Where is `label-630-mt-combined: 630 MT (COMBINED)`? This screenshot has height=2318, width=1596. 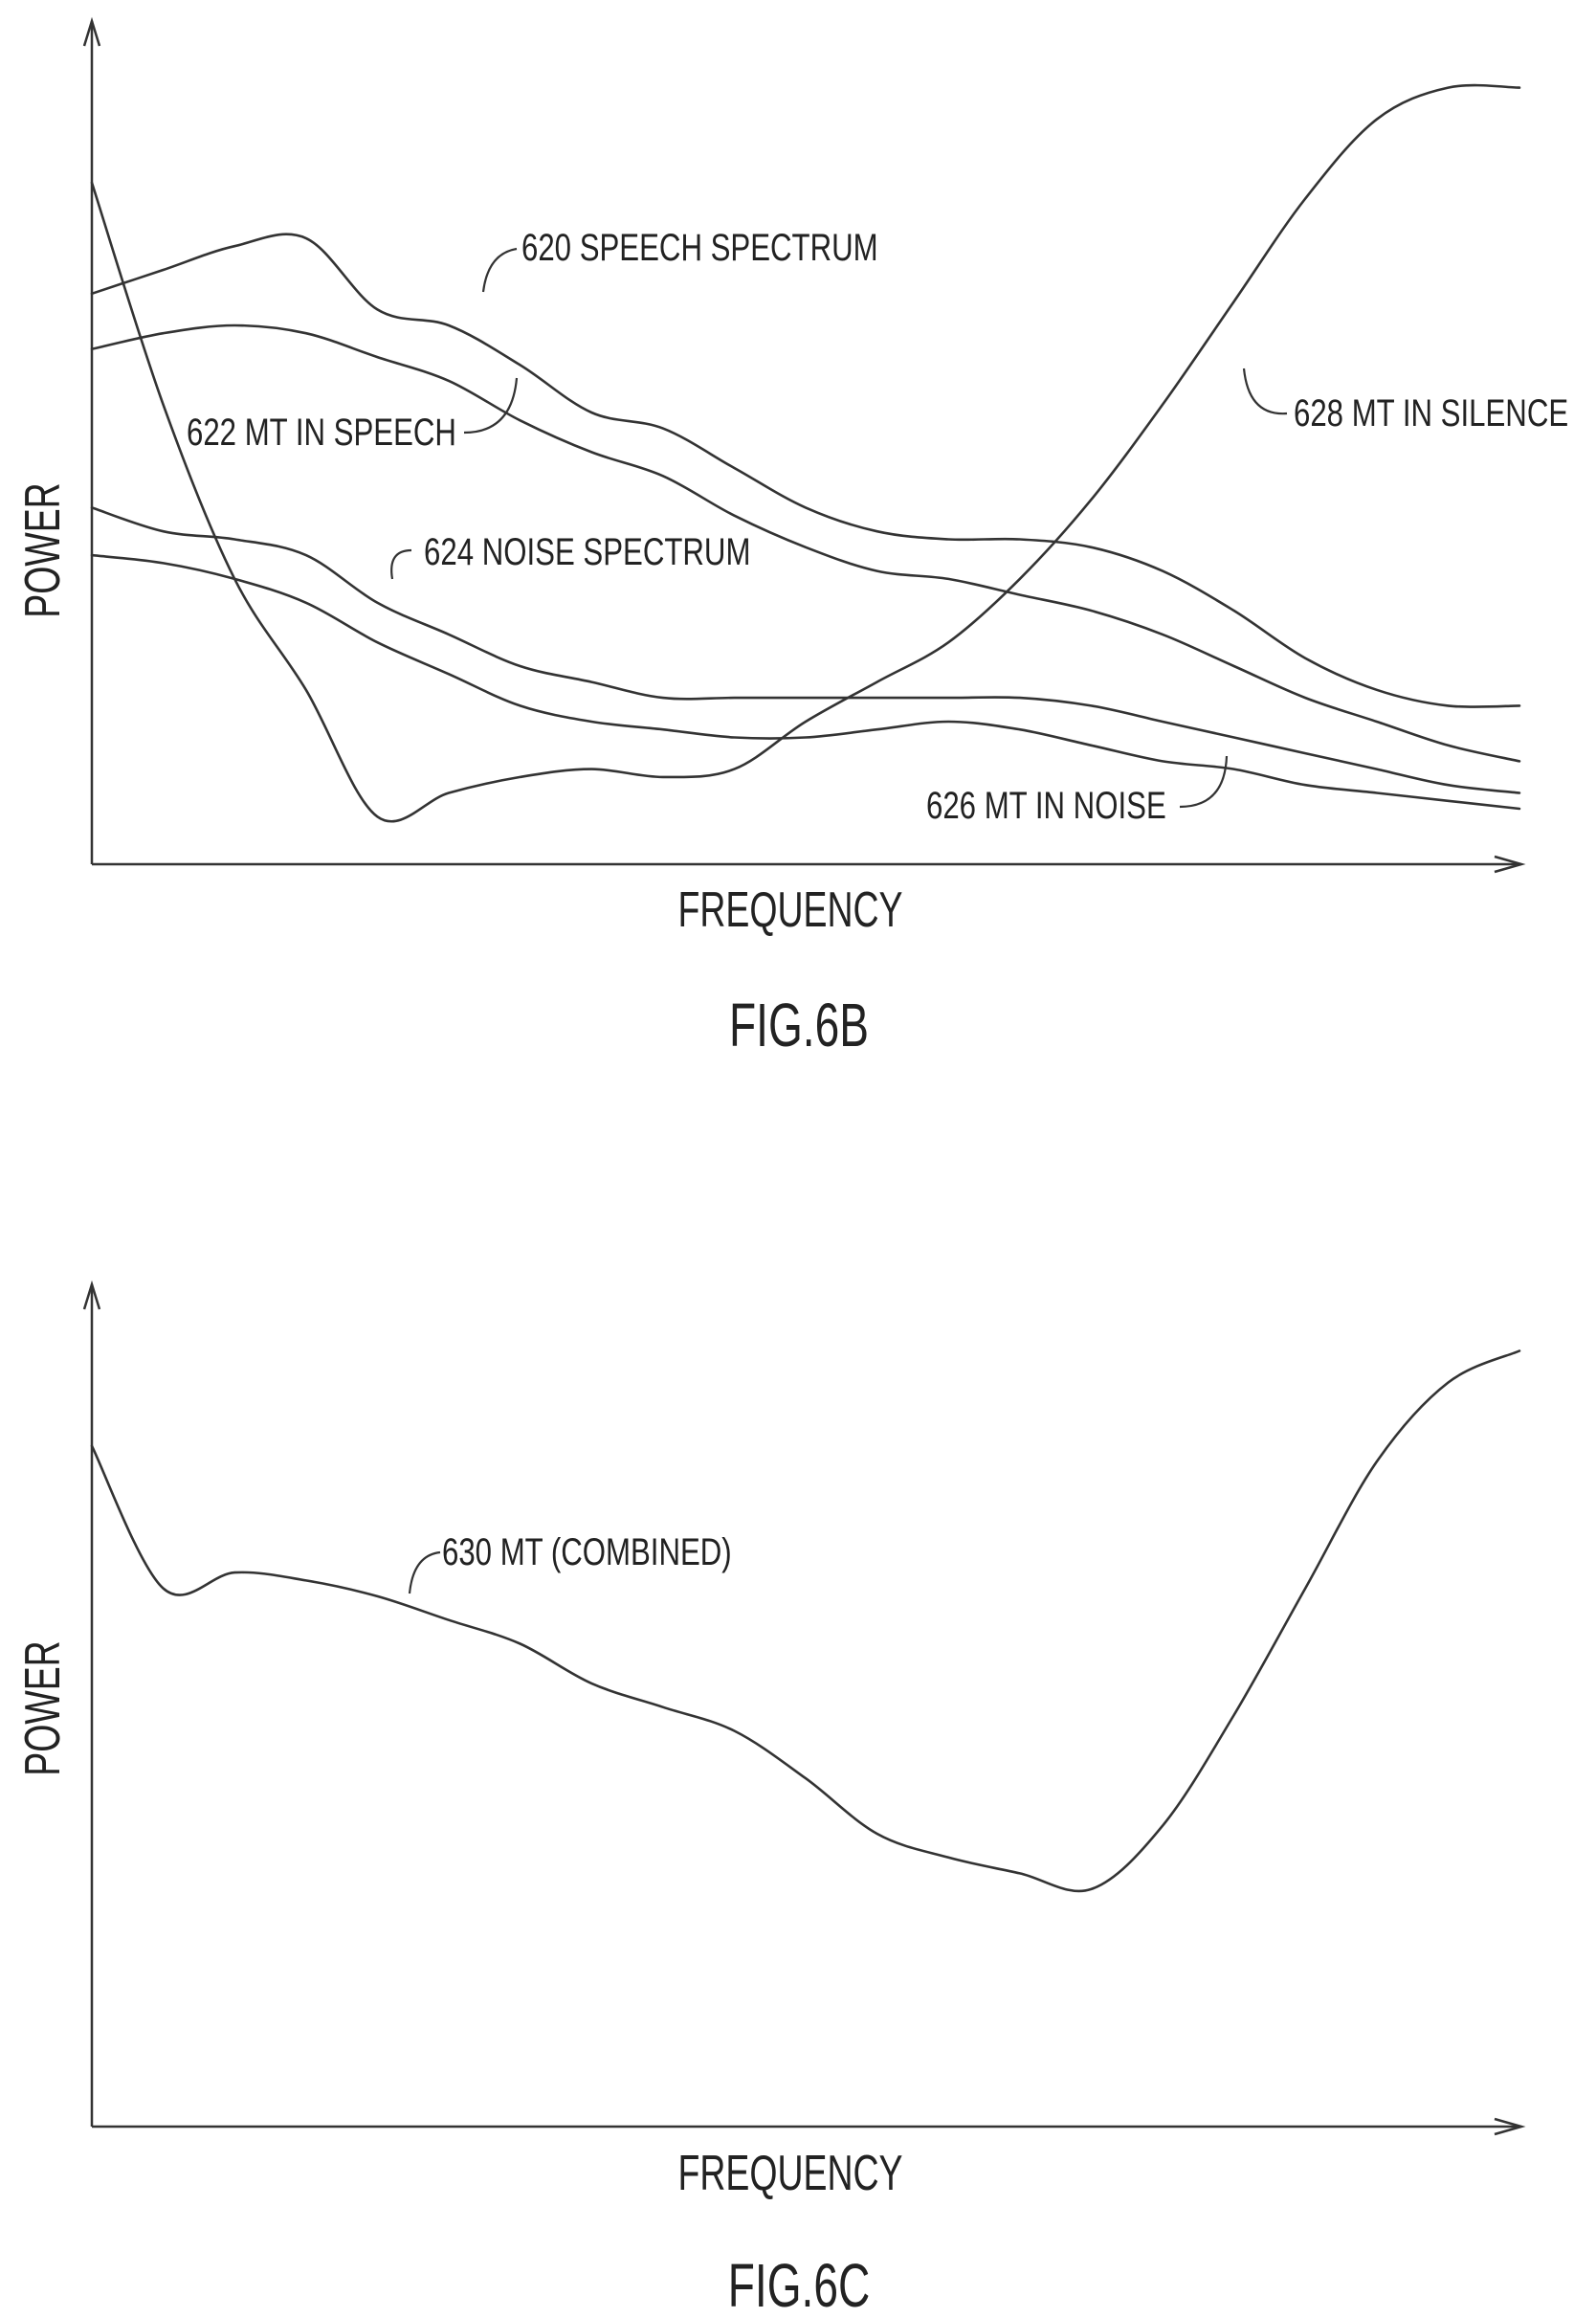
label-630-mt-combined: 630 MT (COMBINED) is located at coordinates (587, 1552).